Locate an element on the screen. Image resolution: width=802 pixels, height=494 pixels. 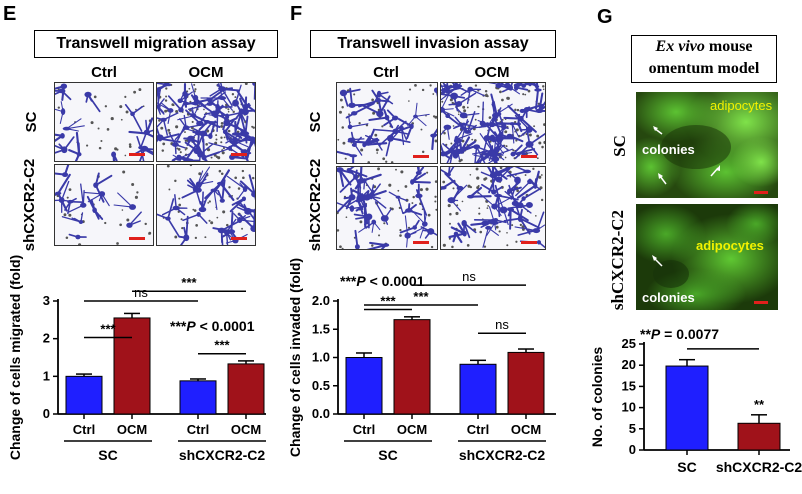
panel-g-letter: G is located at coordinates (605, 17).